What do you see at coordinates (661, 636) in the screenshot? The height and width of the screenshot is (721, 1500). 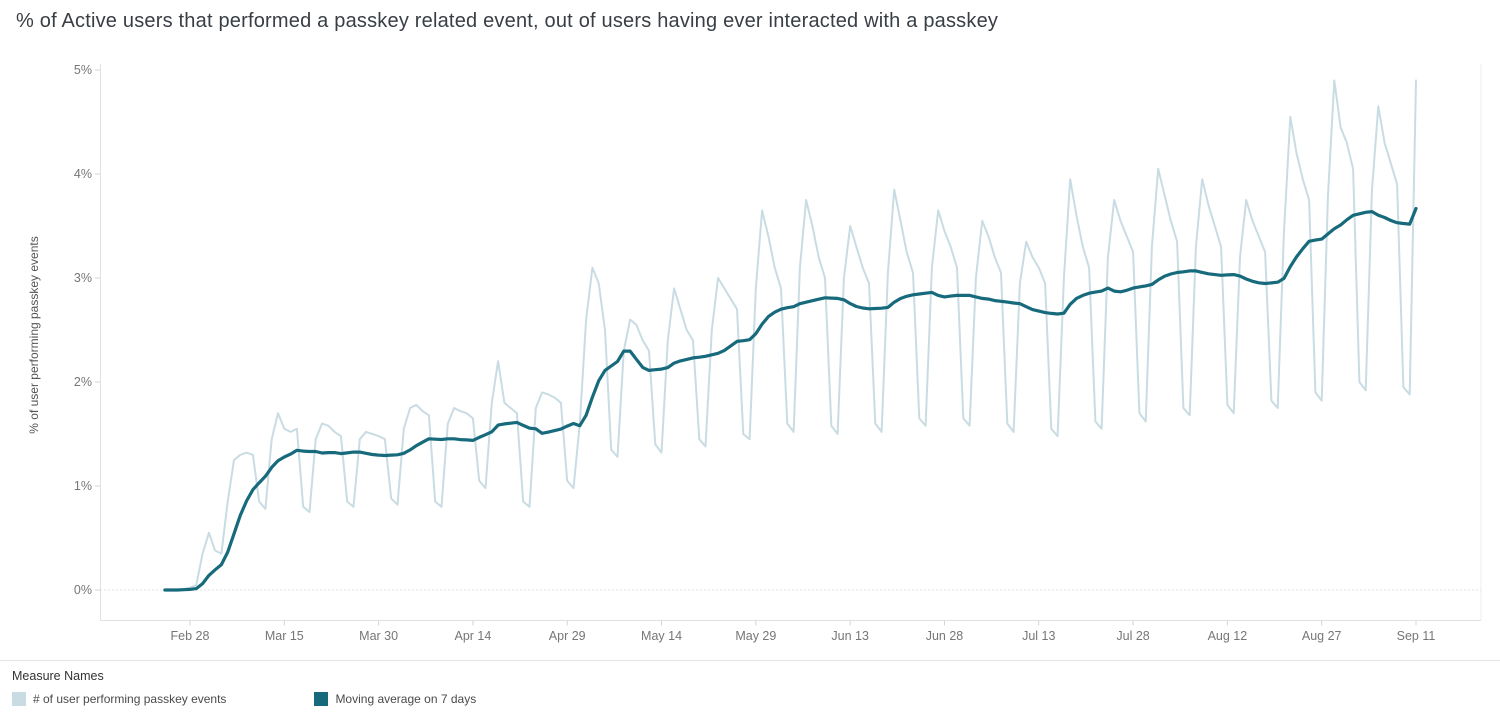 I see `x-tick-label: May 14` at bounding box center [661, 636].